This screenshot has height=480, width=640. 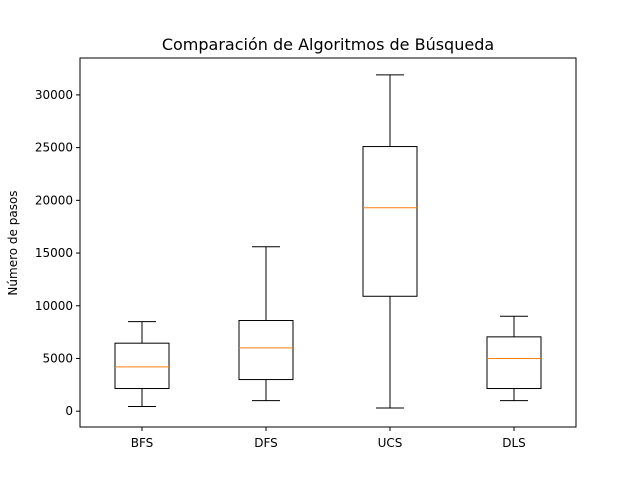 I want to click on y-axis-label: Número de pasos, so click(x=13, y=242).